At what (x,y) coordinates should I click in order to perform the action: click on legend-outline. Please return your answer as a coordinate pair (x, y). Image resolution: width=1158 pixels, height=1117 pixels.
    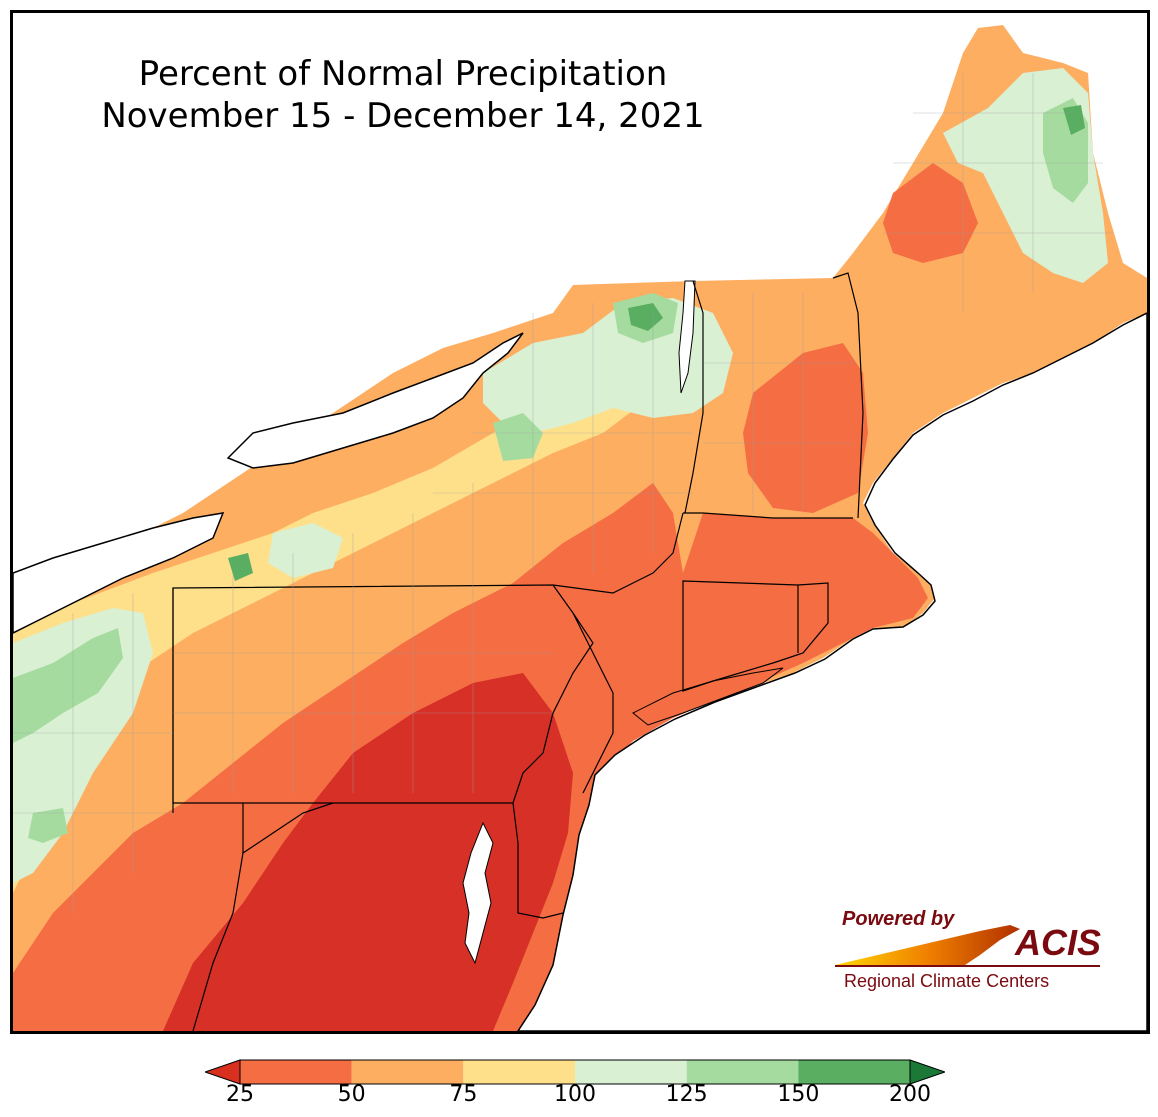
    Looking at the image, I should click on (575, 1072).